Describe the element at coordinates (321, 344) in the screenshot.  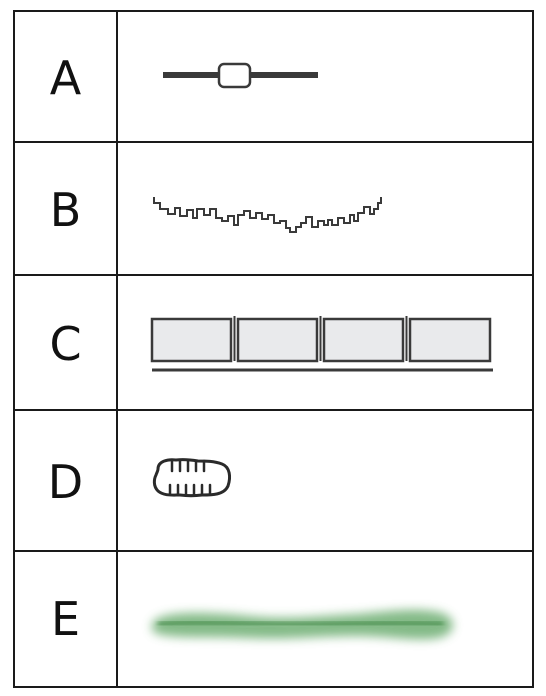
I see `segmented-block-symbol-icon` at that location.